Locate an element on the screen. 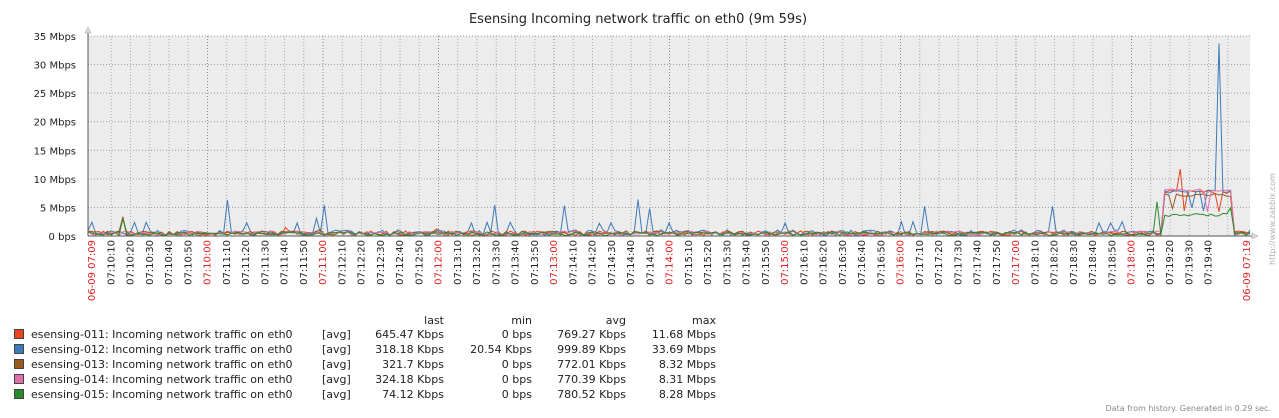  legend-last-value: 645.47 Kbps is located at coordinates (409, 334).